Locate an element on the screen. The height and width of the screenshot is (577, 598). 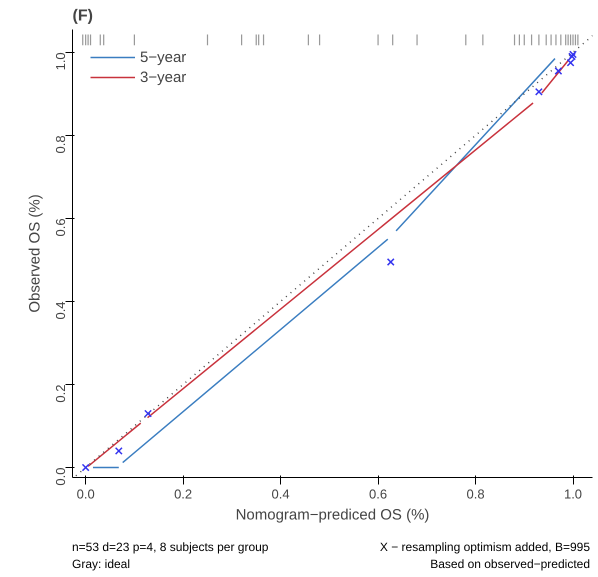
x-tick-label: 0.6 is located at coordinates (378, 494).